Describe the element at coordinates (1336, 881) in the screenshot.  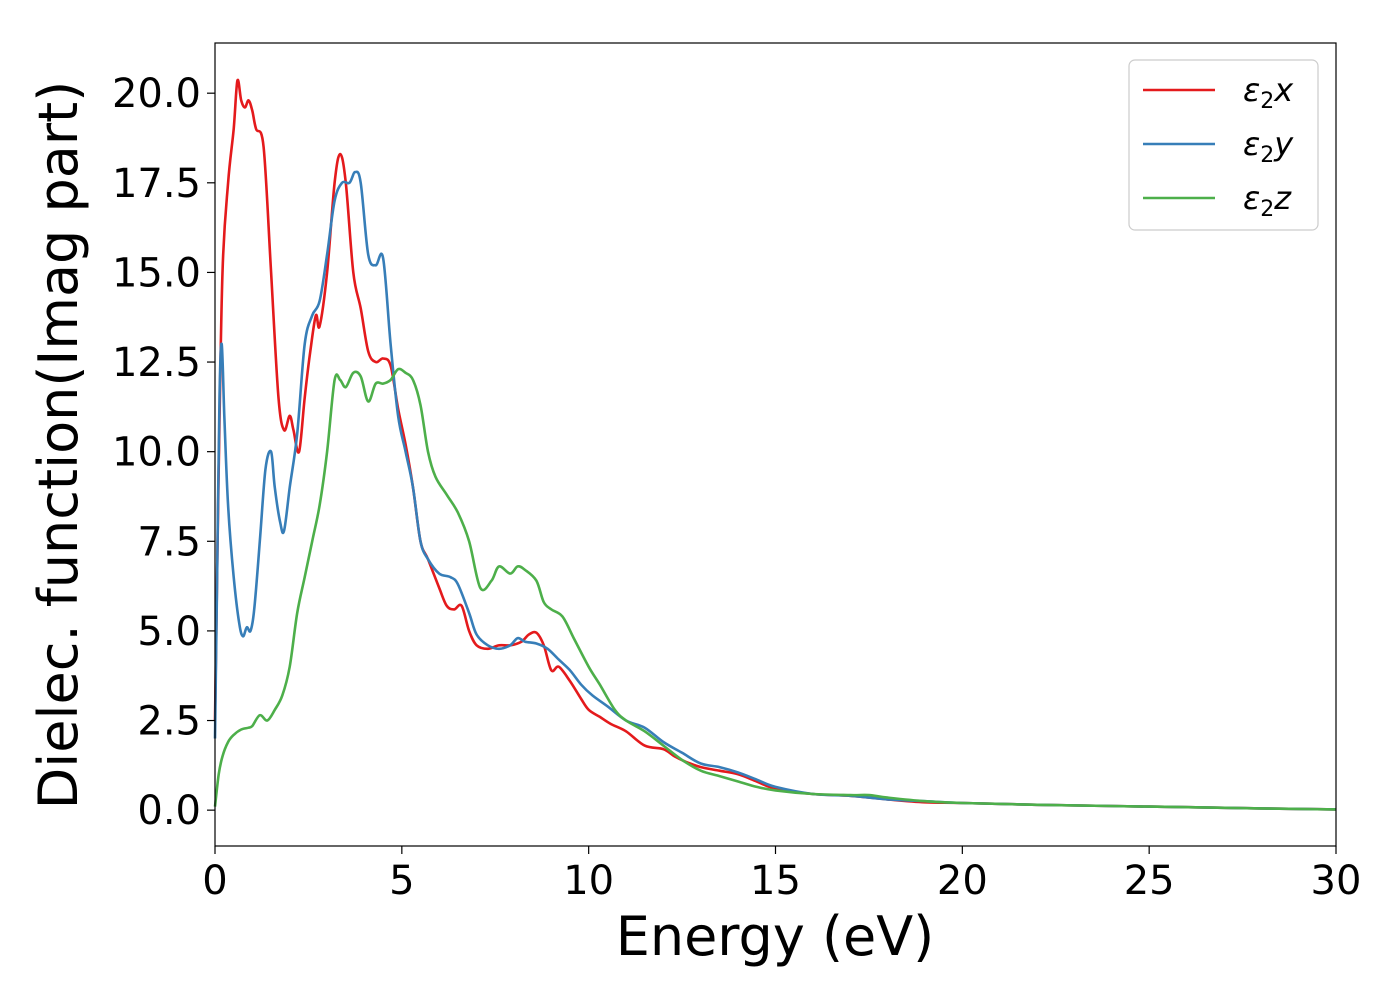
I see `x-tick-label: 30` at that location.